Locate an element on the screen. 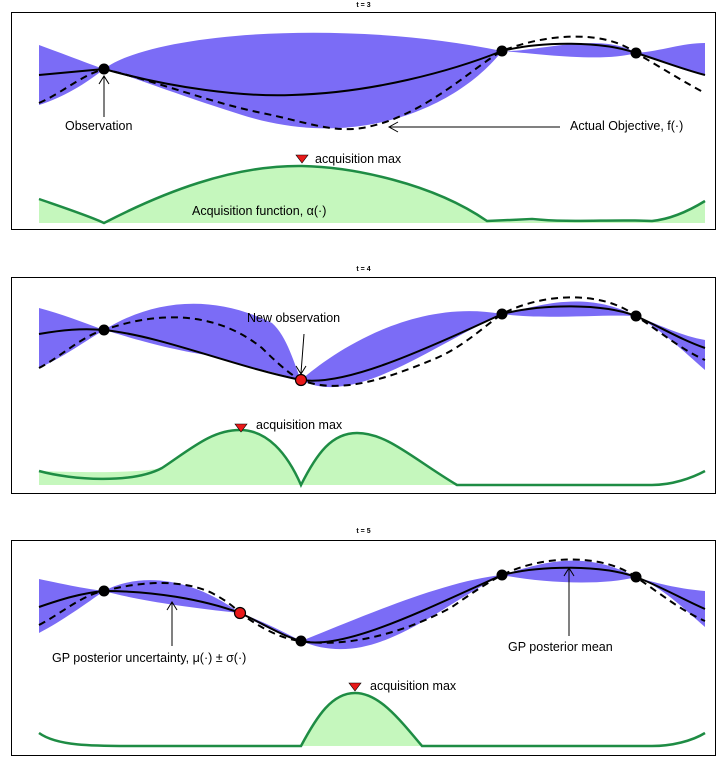 This screenshot has height=758, width=727. acquisition-function-label: Acquisition function, α(·) is located at coordinates (259, 211).